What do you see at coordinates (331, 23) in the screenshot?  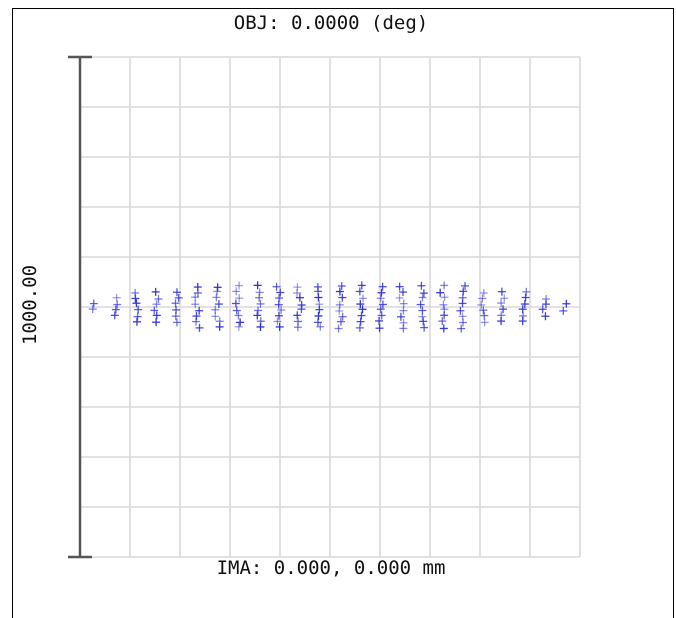 I see `chart-title: OBJ: 0.0000 (deg)` at bounding box center [331, 23].